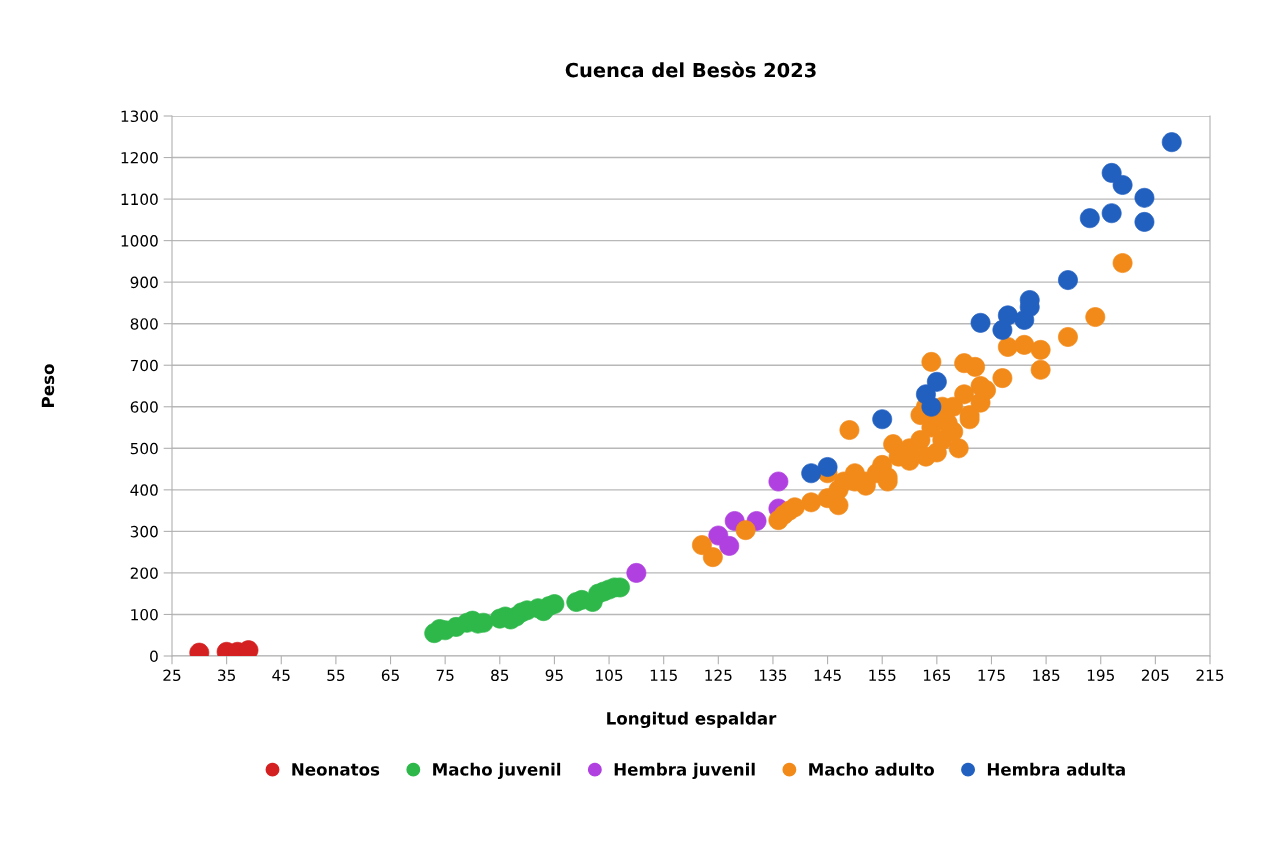 The height and width of the screenshot is (844, 1281). I want to click on y-tick-label: 1100, so click(139, 199).